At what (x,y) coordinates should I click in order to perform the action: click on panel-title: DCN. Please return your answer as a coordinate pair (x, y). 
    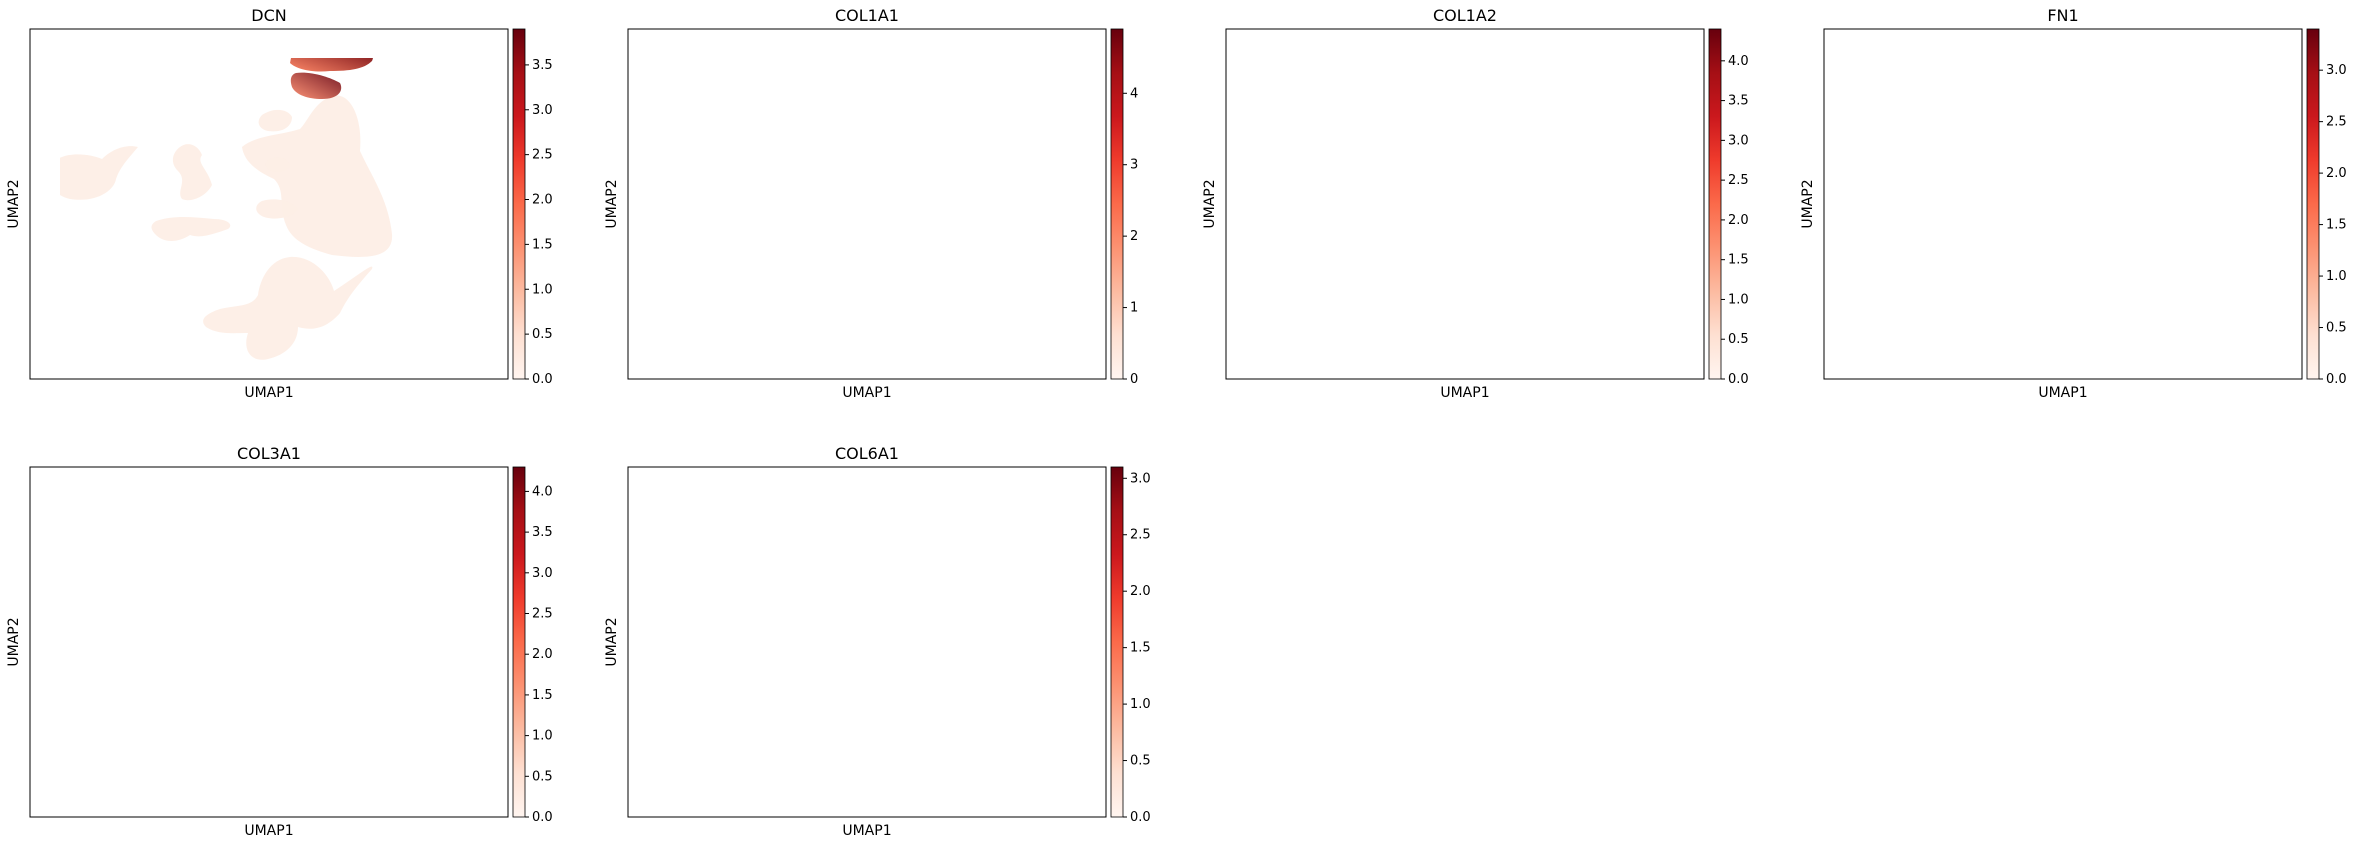
    Looking at the image, I should click on (268, 15).